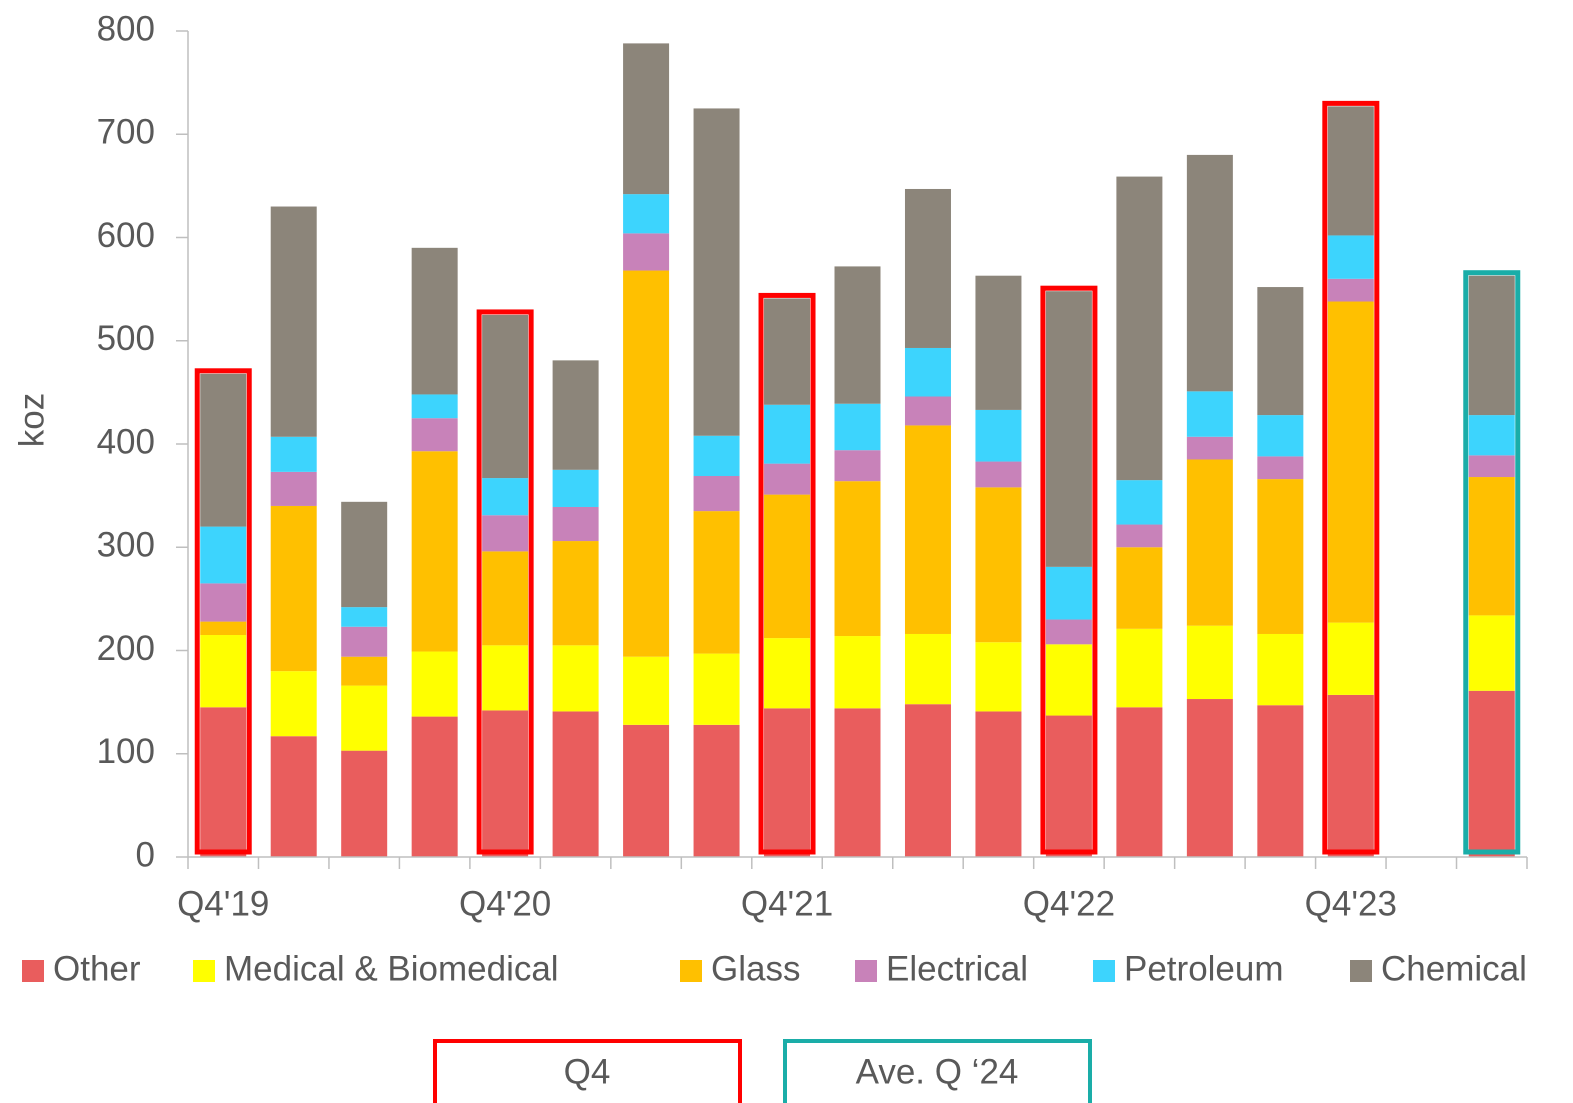  What do you see at coordinates (1069, 903) in the screenshot?
I see `x-tick-label: Q4'22` at bounding box center [1069, 903].